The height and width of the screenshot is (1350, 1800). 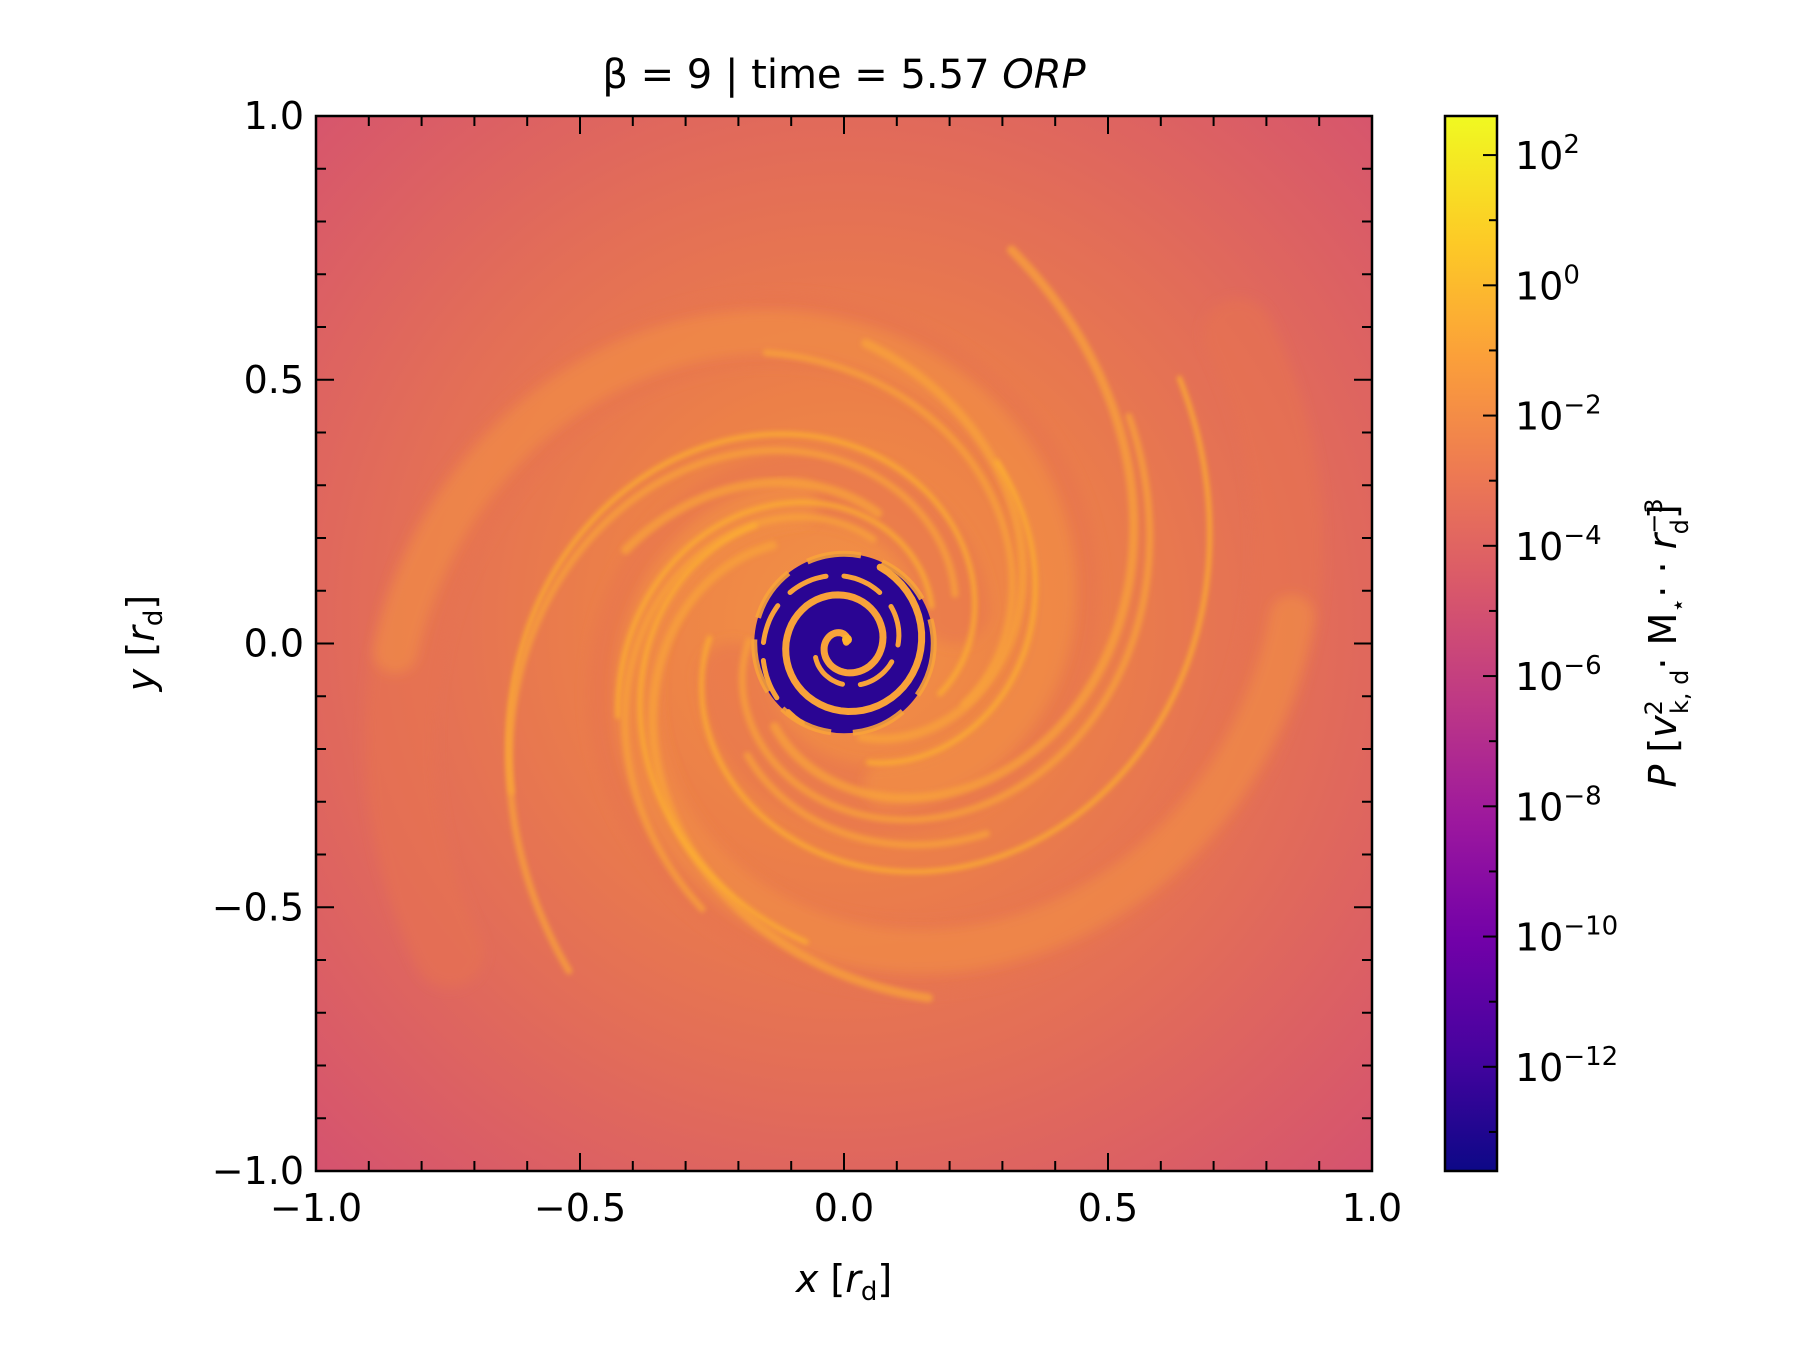 I want to click on colorbar, so click(x=1471, y=643).